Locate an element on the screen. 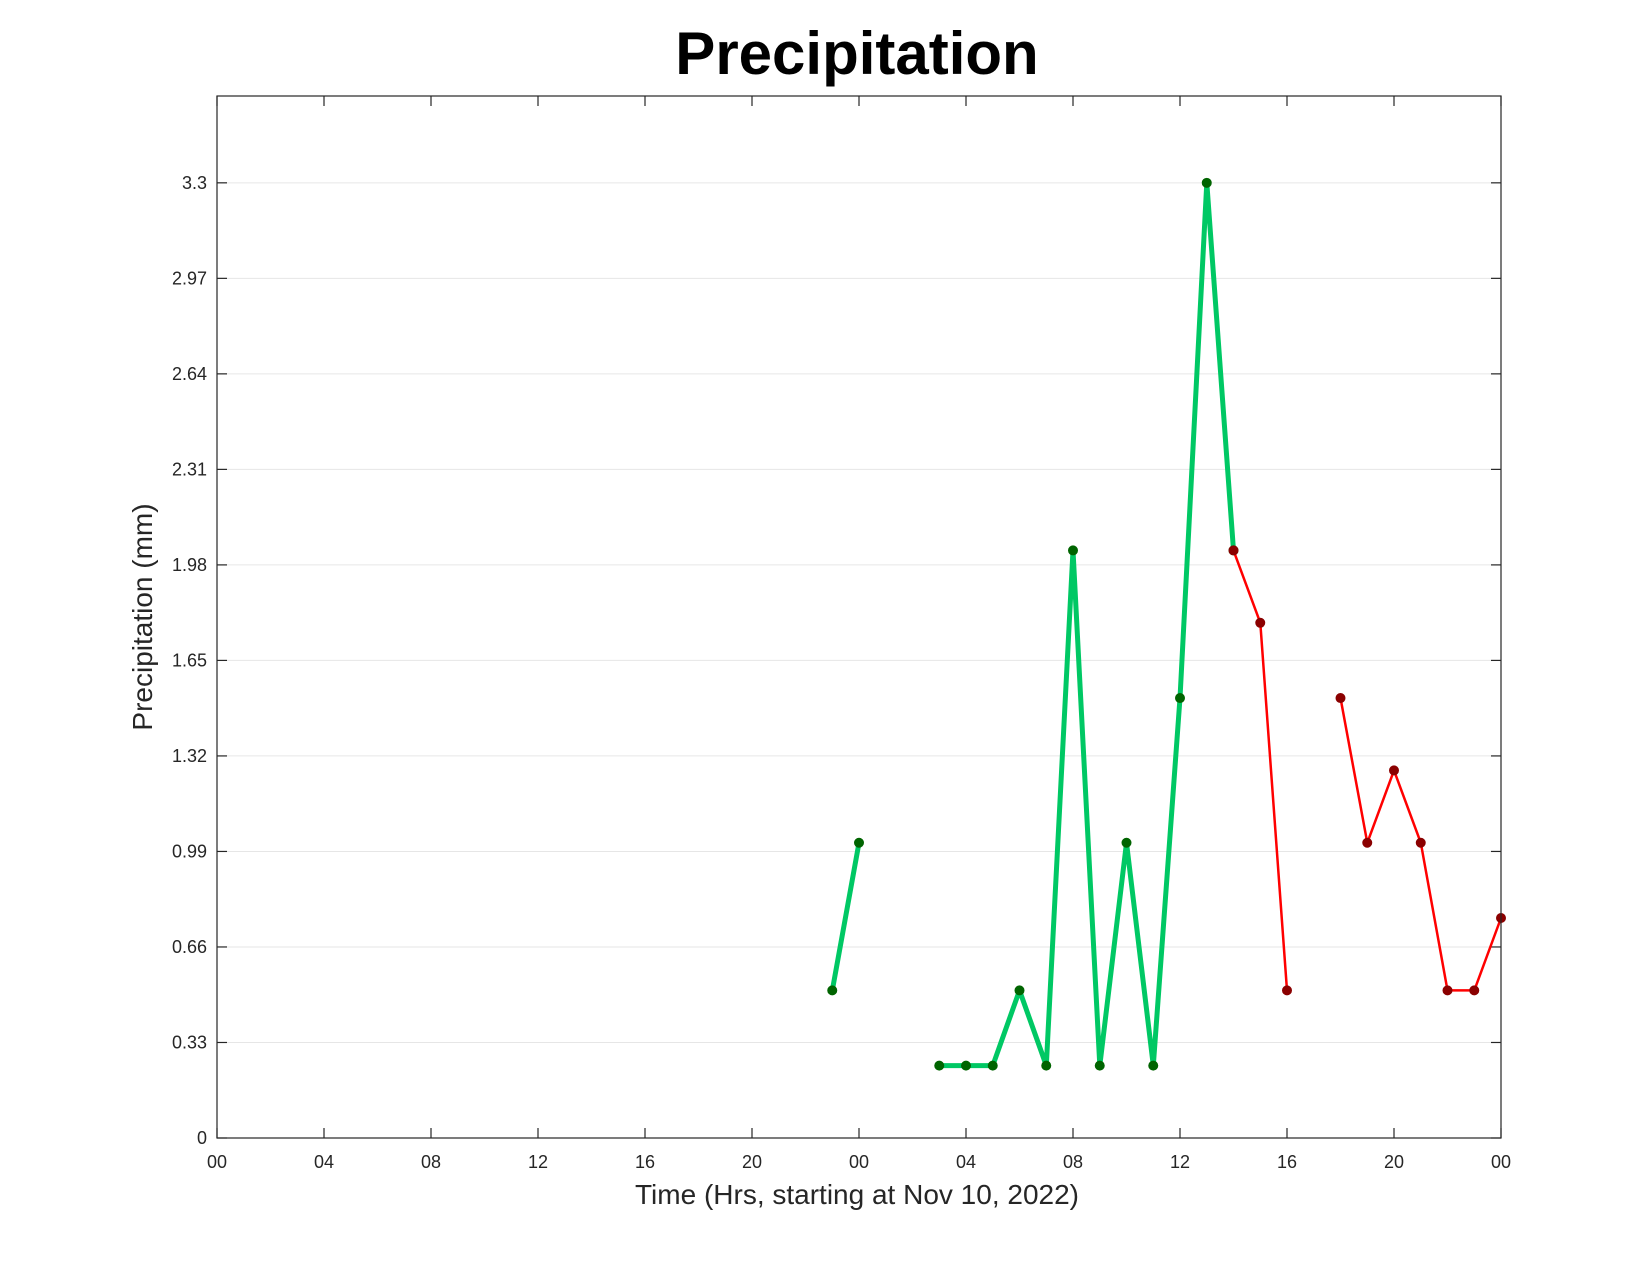 The height and width of the screenshot is (1275, 1650). y-tick-label: 2.64 is located at coordinates (189, 374).